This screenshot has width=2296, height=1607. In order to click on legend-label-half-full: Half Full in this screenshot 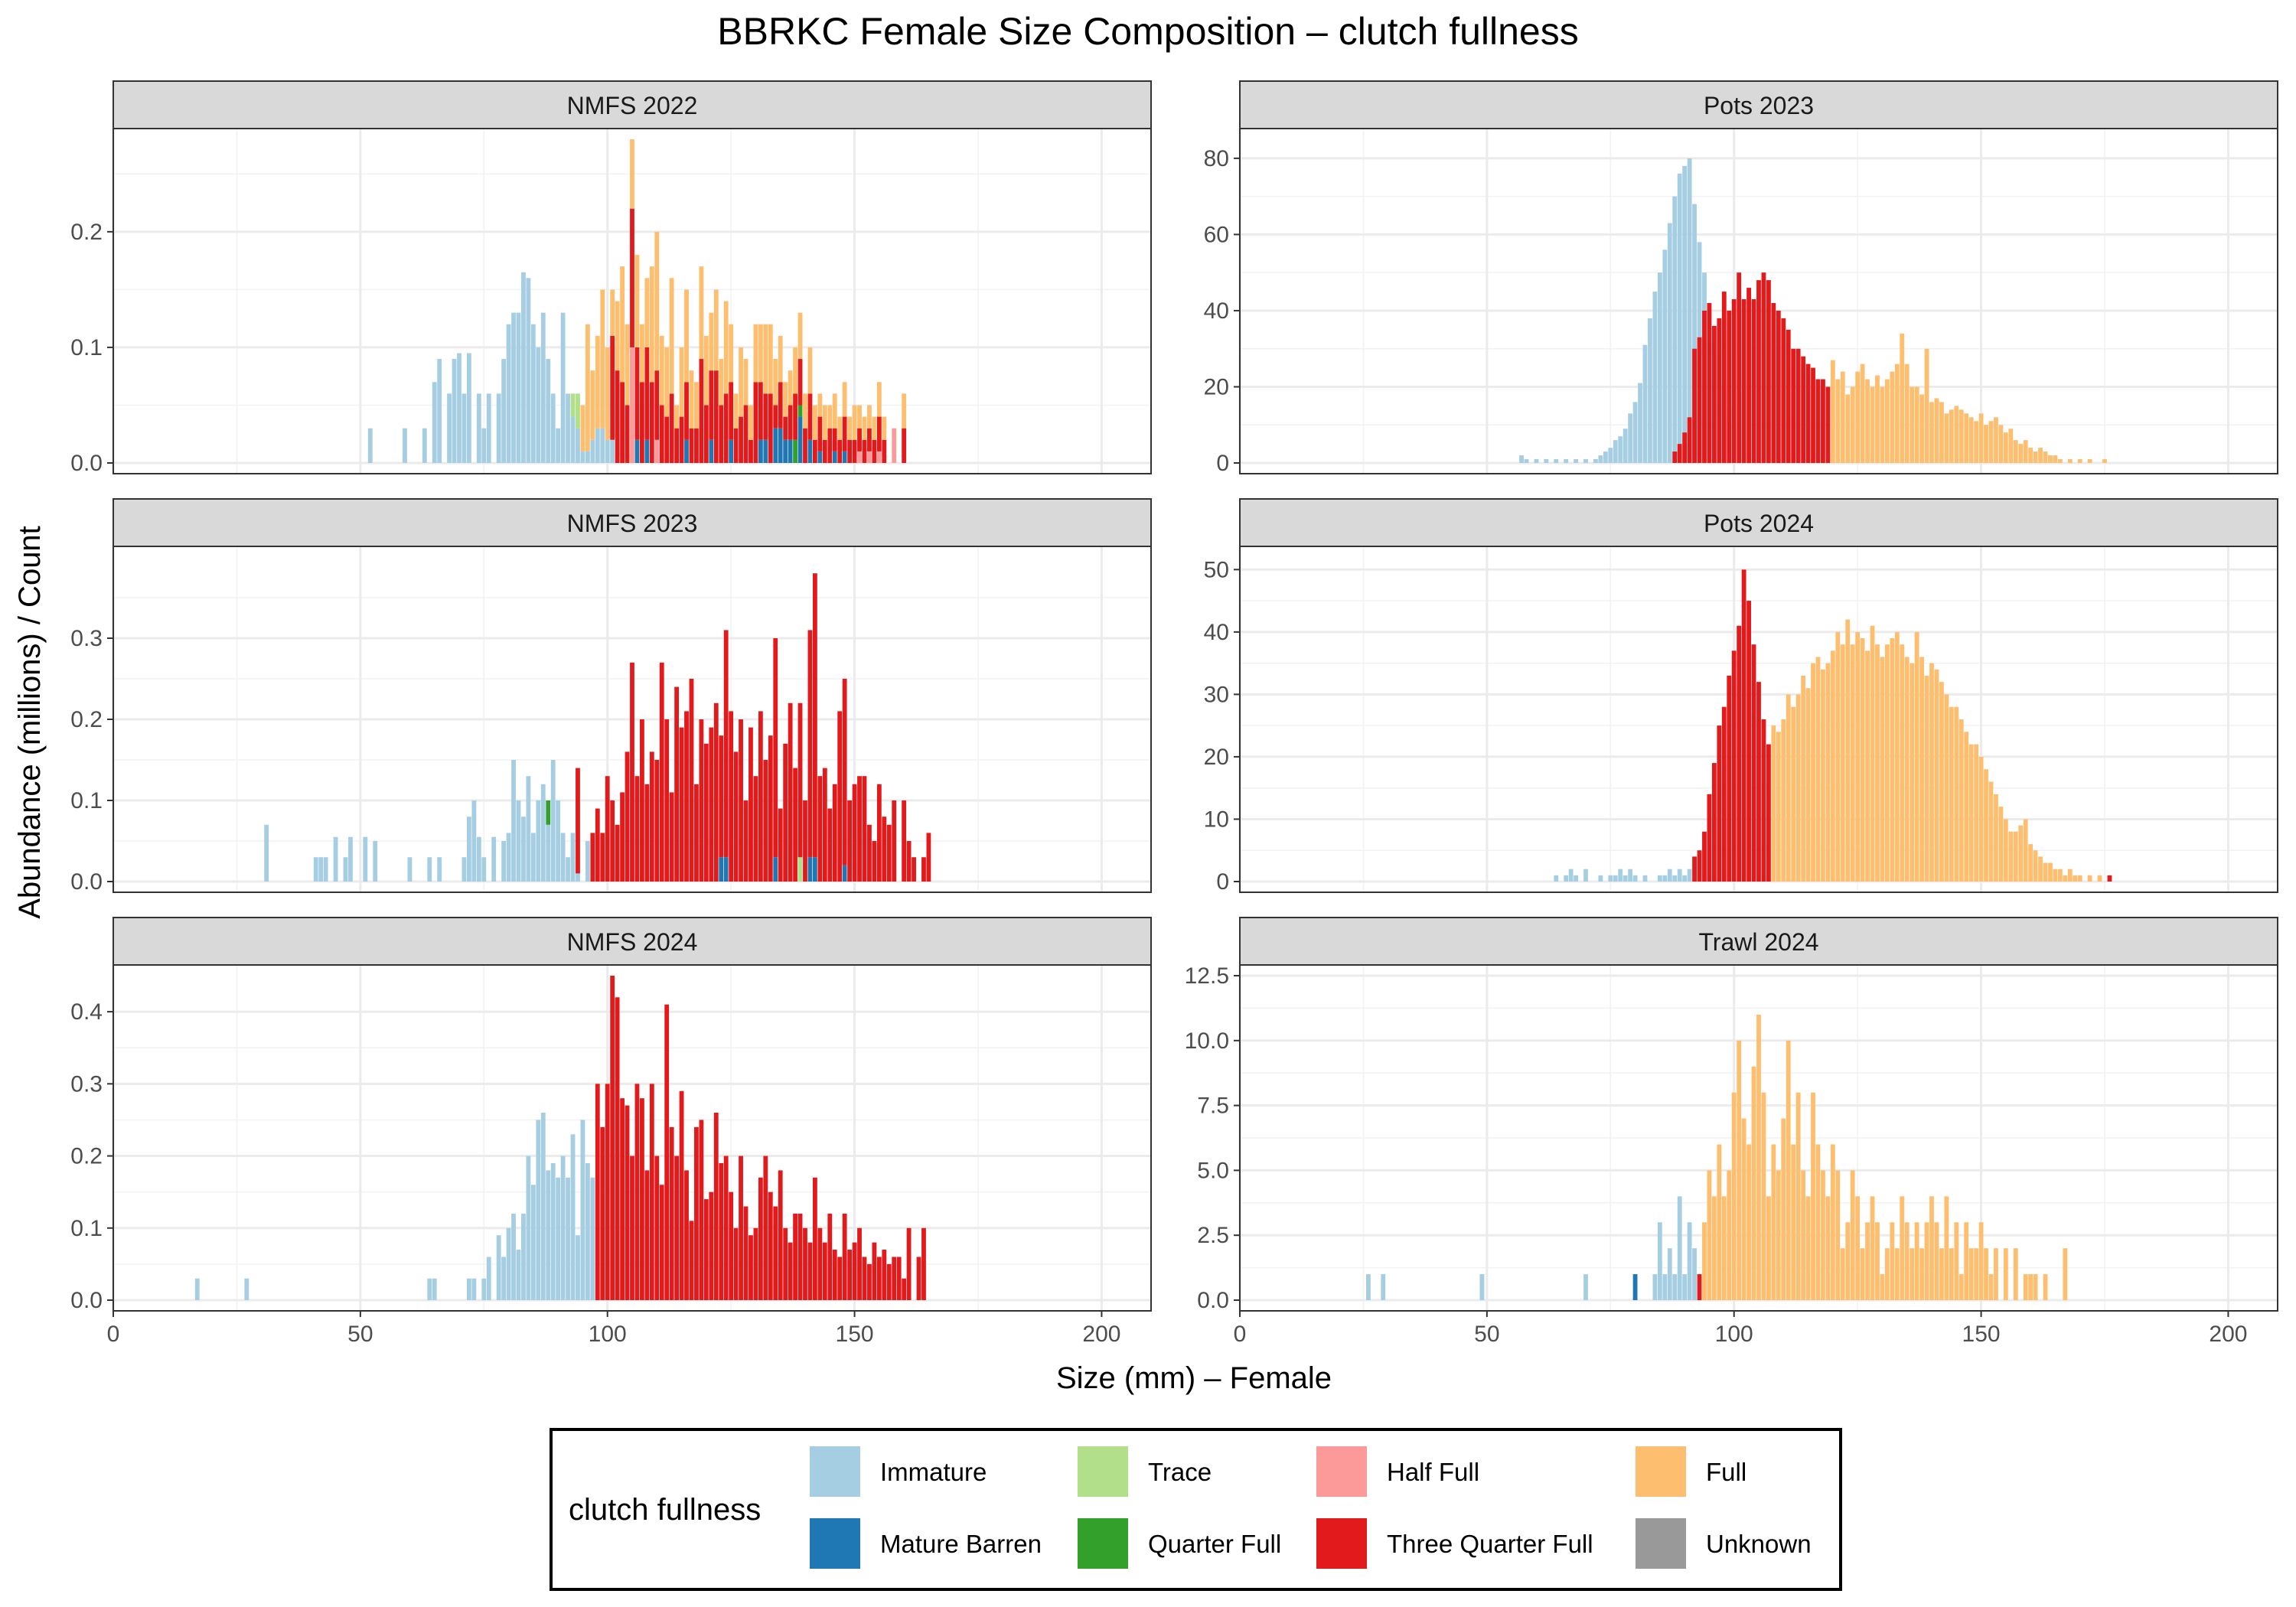, I will do `click(1433, 1472)`.